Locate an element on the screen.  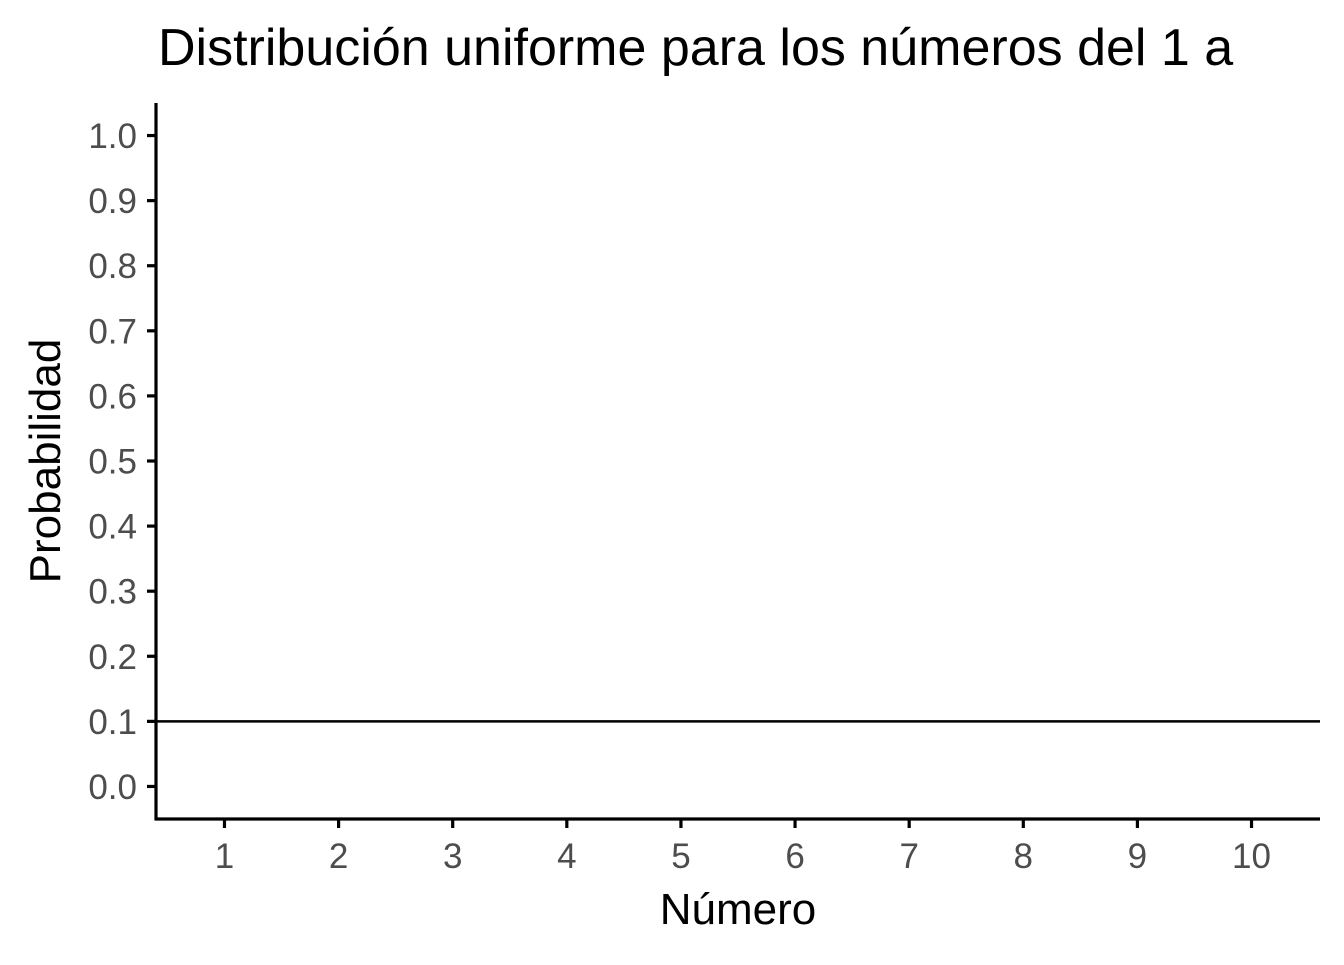
x-axis-ticks: 1 2 3 4 5 6 7 8 9 10 is located at coordinates (743, 847).